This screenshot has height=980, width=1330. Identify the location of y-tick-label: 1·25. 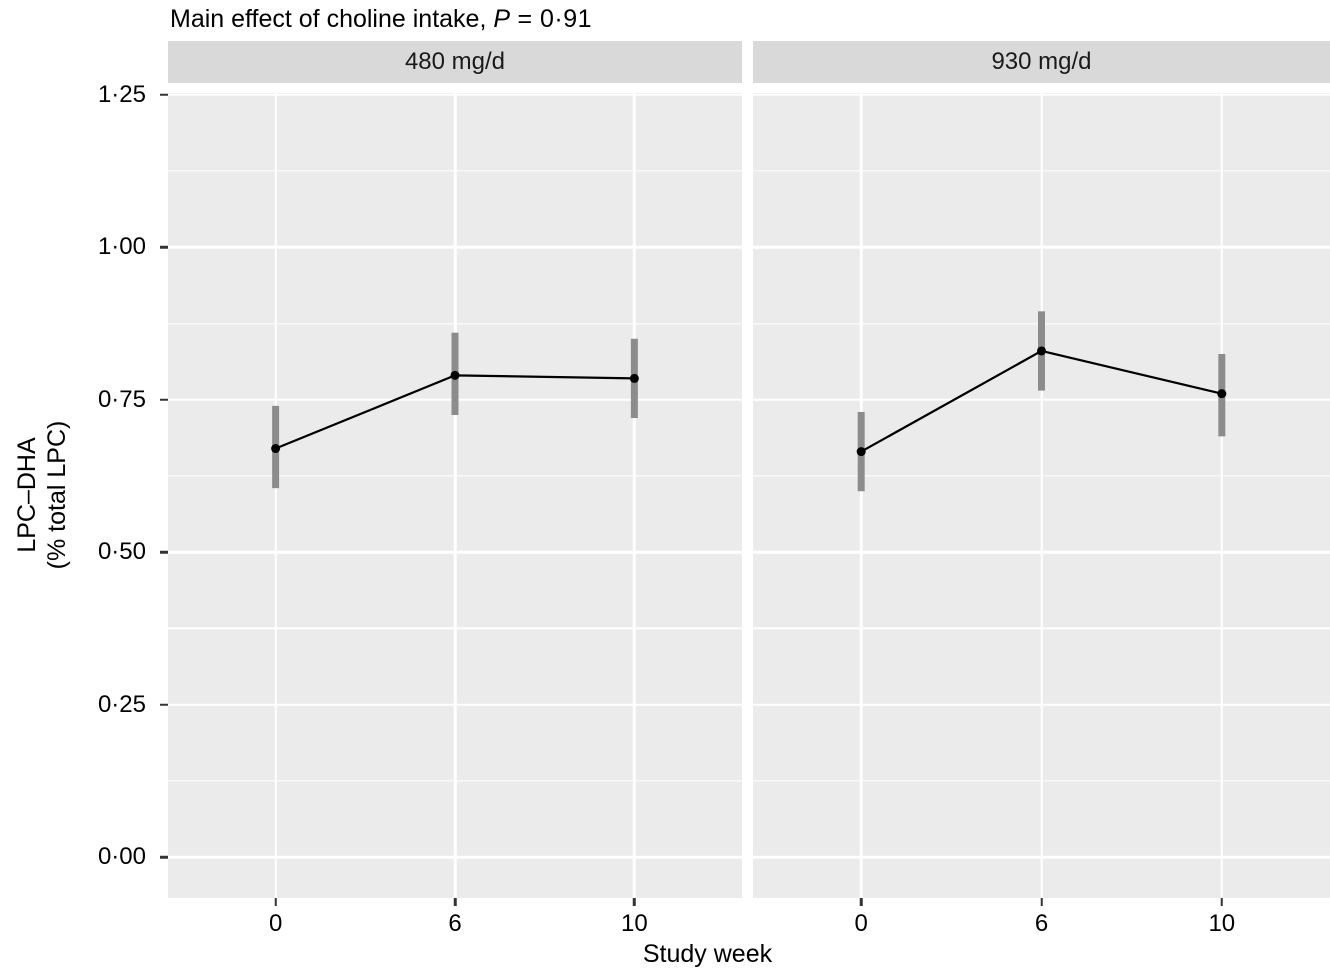
(121, 94).